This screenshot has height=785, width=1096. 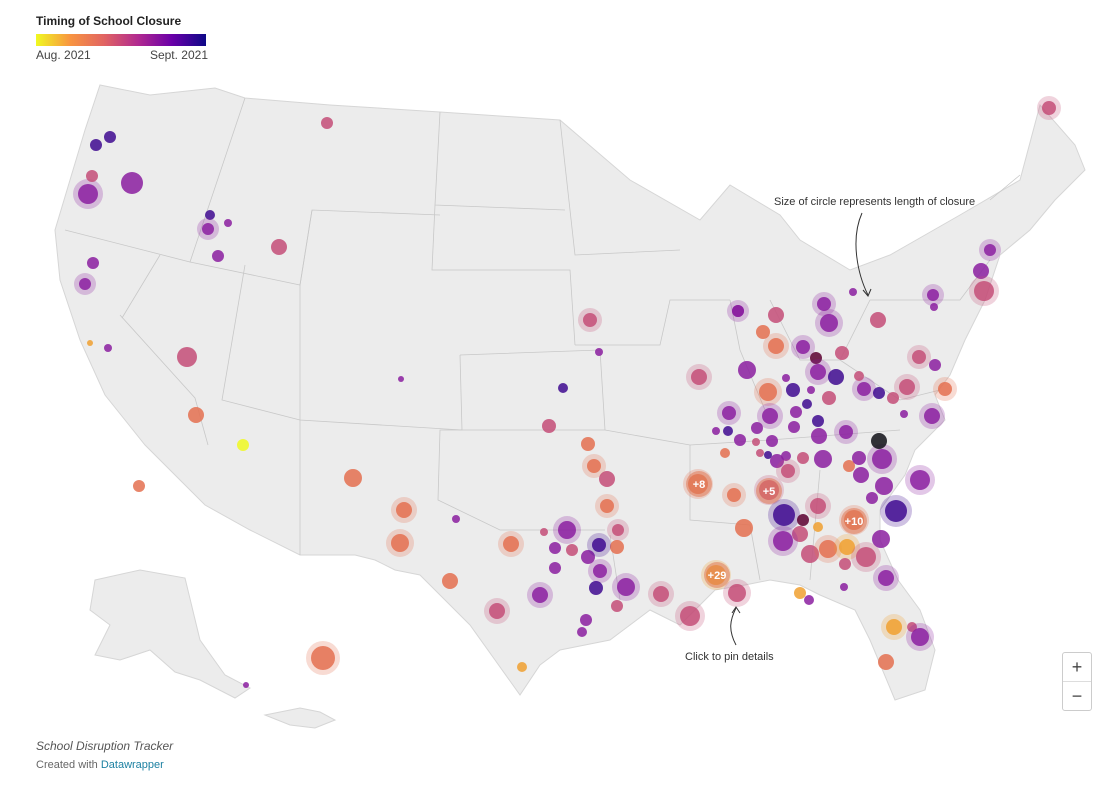 I want to click on zoom-in-button: +, so click(x=1077, y=666).